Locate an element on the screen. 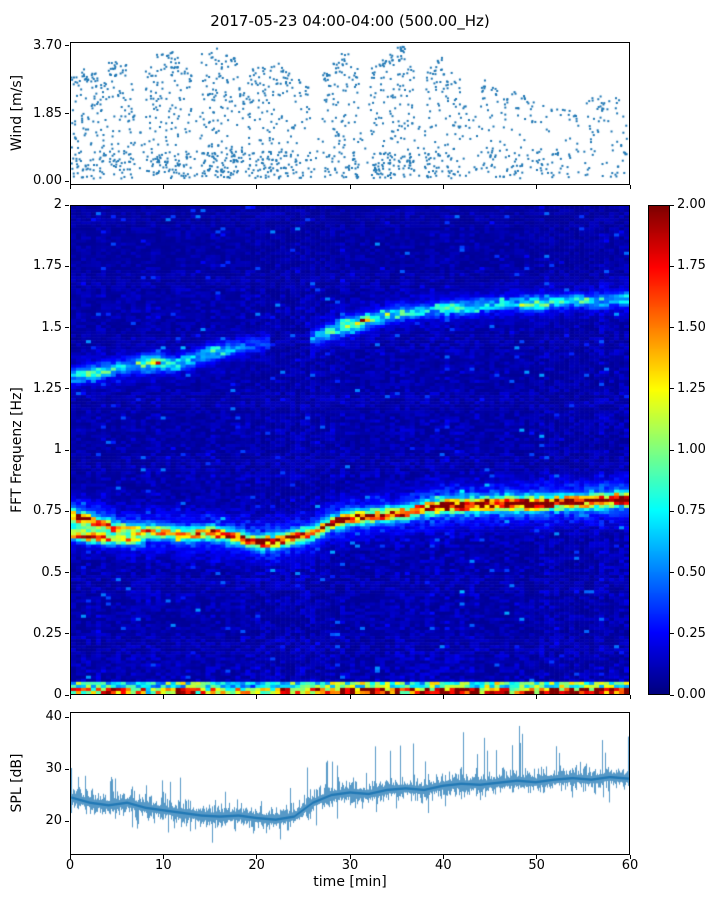 The width and height of the screenshot is (720, 900). wind-speed-ytick-label: 3.70 is located at coordinates (47, 45).